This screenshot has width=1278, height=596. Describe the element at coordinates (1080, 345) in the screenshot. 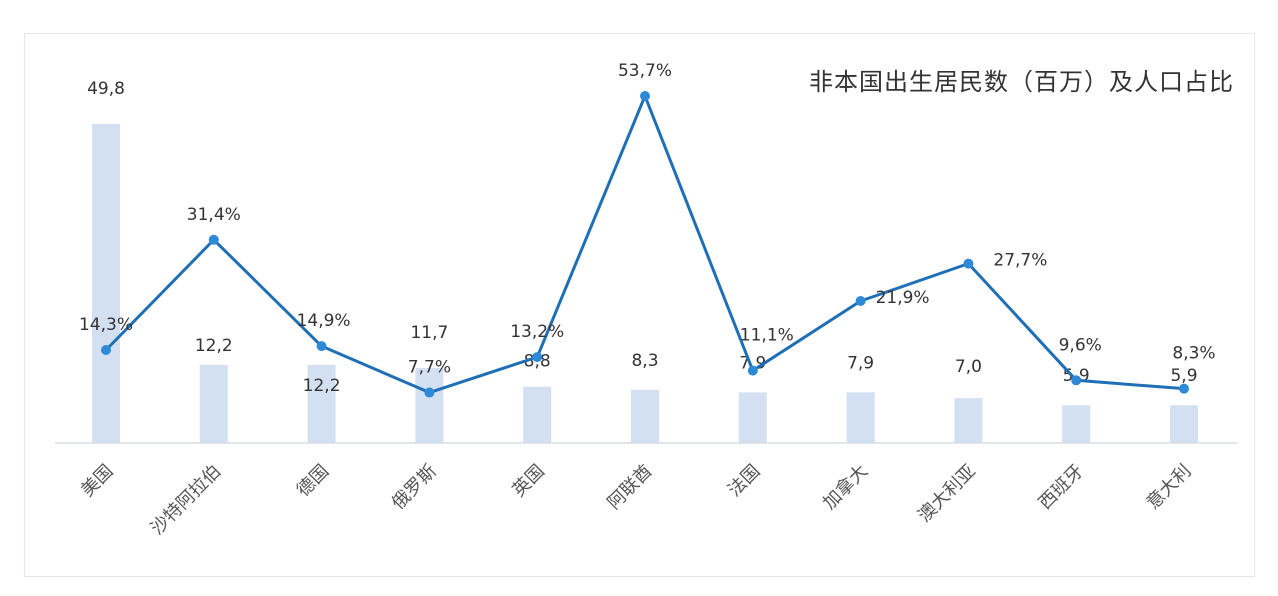

I see `line-value-label: 9,6%` at that location.